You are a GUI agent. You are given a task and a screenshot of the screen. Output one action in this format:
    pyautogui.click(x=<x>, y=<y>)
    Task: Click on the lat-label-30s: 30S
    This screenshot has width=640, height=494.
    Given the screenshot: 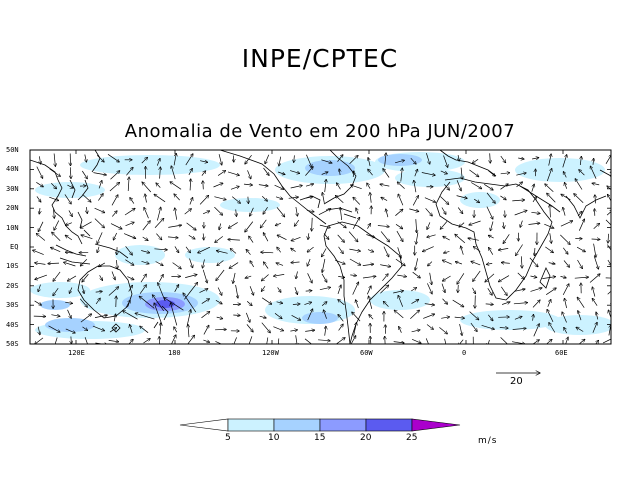 What is the action you would take?
    pyautogui.click(x=12, y=305)
    